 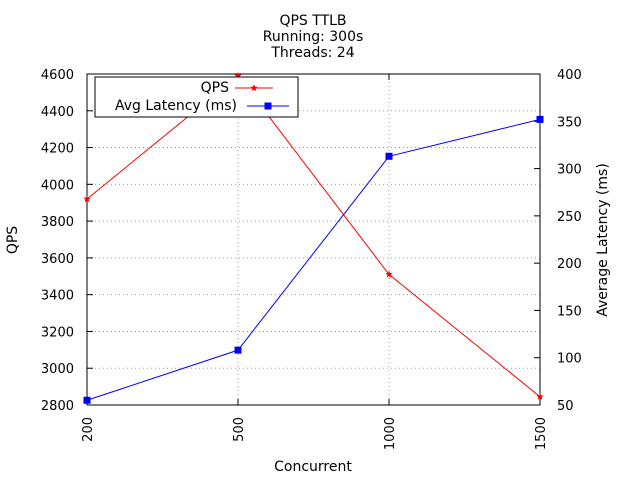 What do you see at coordinates (57, 185) in the screenshot?
I see `y-left-tick-label: 4000` at bounding box center [57, 185].